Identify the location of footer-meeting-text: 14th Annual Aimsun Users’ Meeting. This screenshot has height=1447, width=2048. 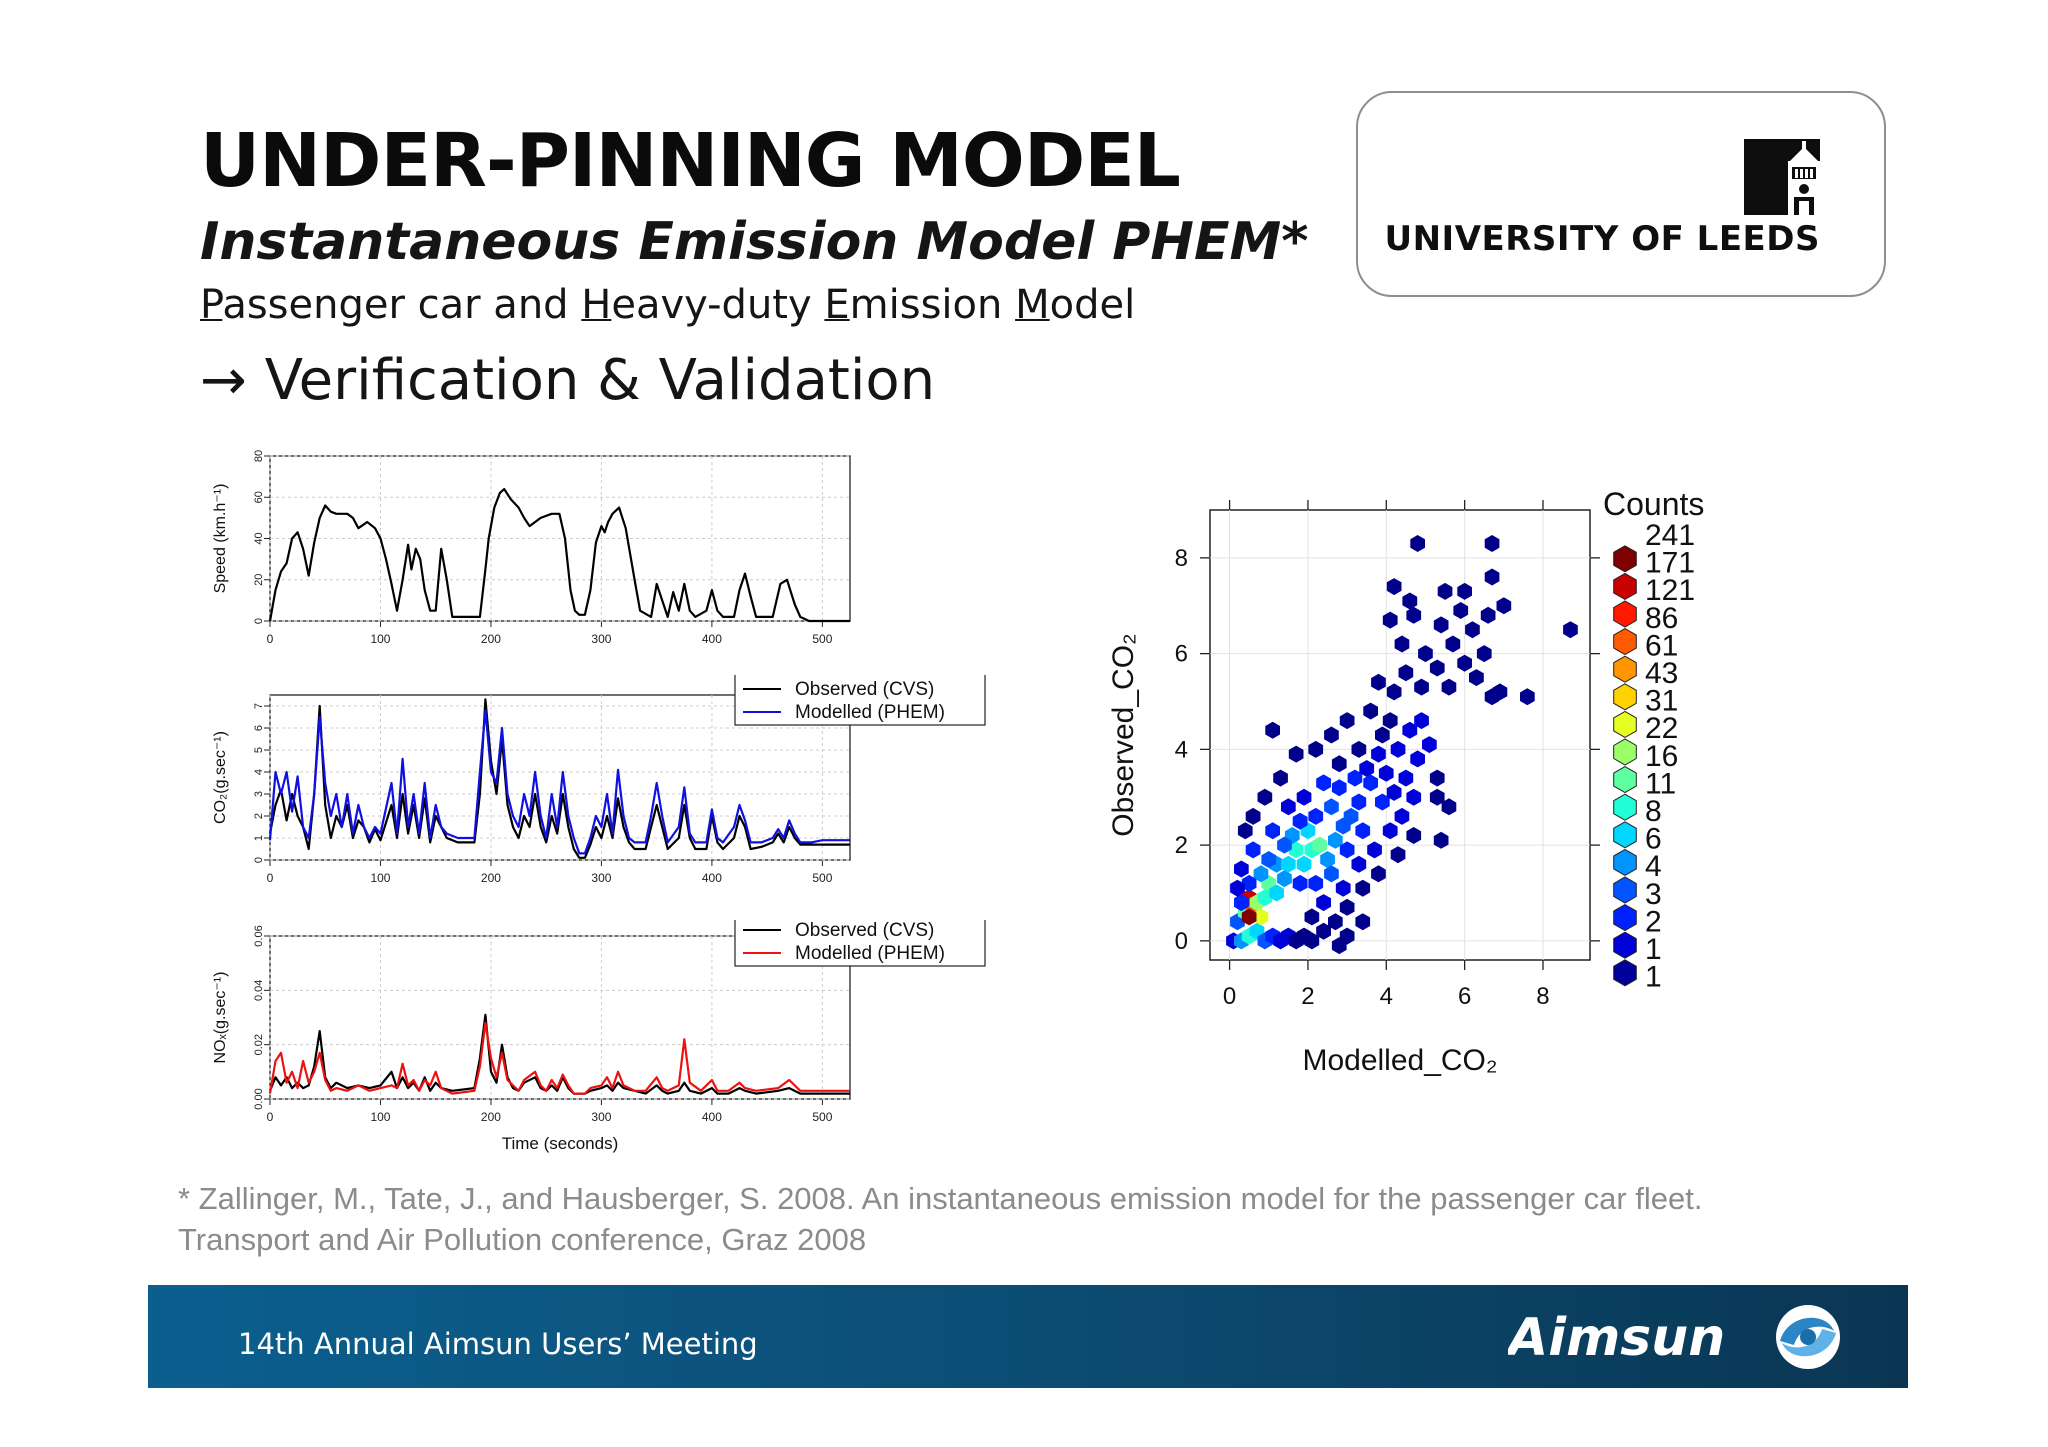
(498, 1344).